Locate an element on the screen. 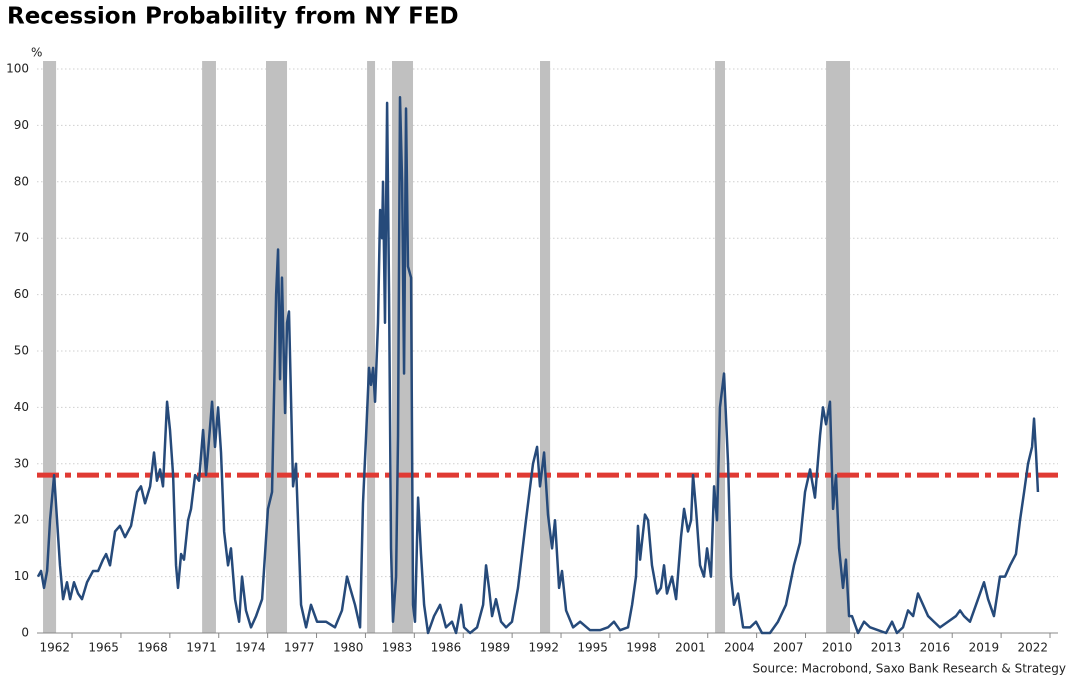 This screenshot has height=683, width=1076. x-tick-label: 1965 is located at coordinates (103, 648).